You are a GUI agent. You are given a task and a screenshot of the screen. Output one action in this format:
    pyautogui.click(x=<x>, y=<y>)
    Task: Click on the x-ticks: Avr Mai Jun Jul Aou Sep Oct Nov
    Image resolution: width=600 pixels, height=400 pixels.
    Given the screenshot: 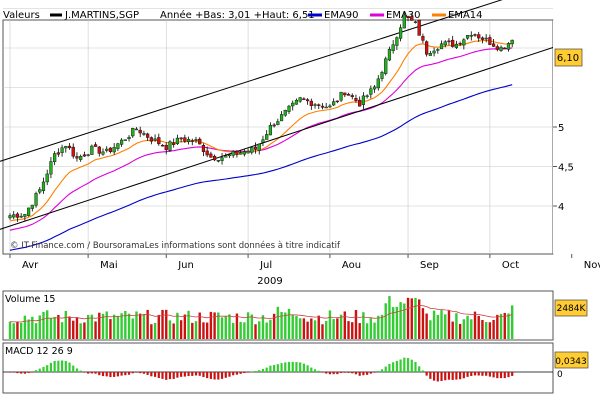 What is the action you would take?
    pyautogui.click(x=304, y=262)
    